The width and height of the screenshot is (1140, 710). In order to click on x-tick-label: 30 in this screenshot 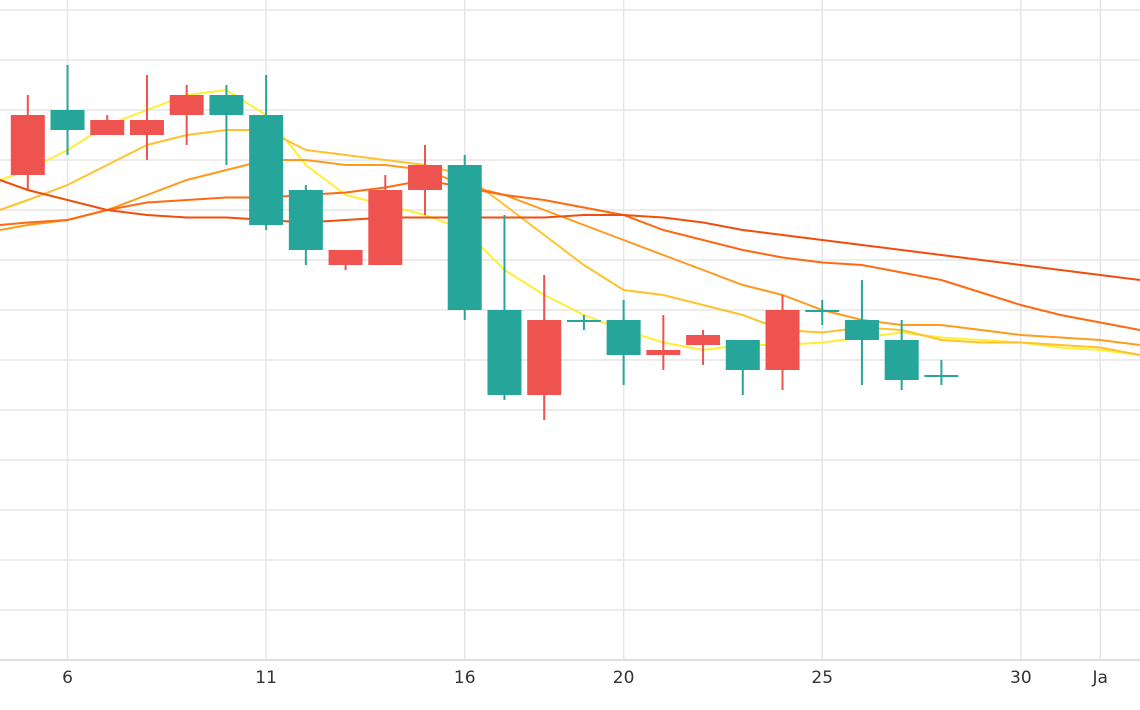, I will do `click(1021, 678)`.